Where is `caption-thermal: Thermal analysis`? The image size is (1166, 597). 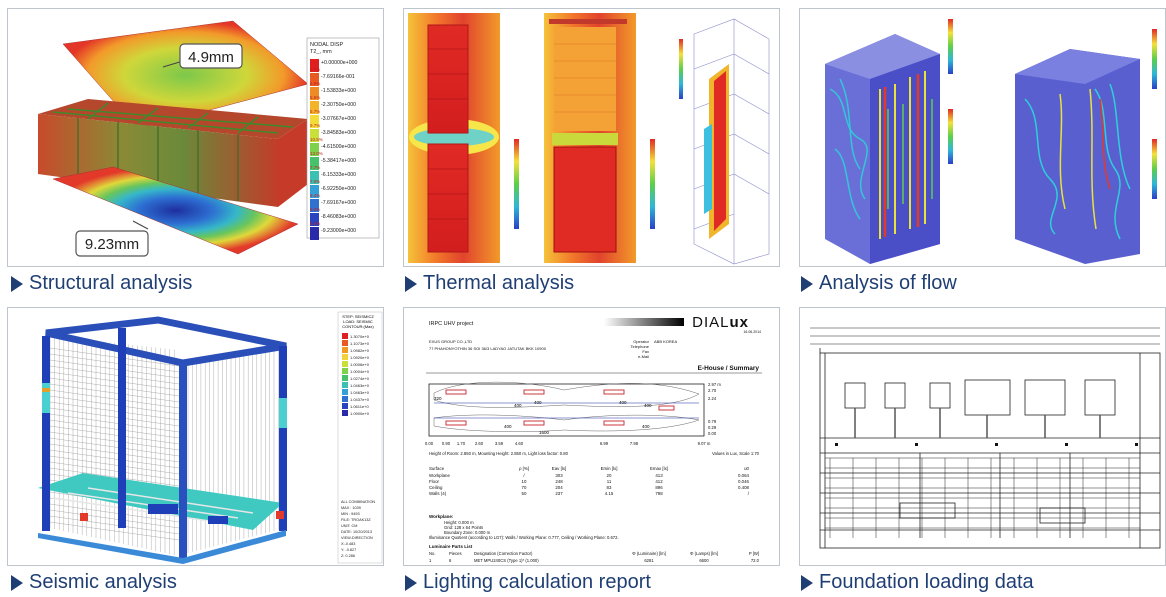 caption-thermal: Thermal analysis is located at coordinates (489, 283).